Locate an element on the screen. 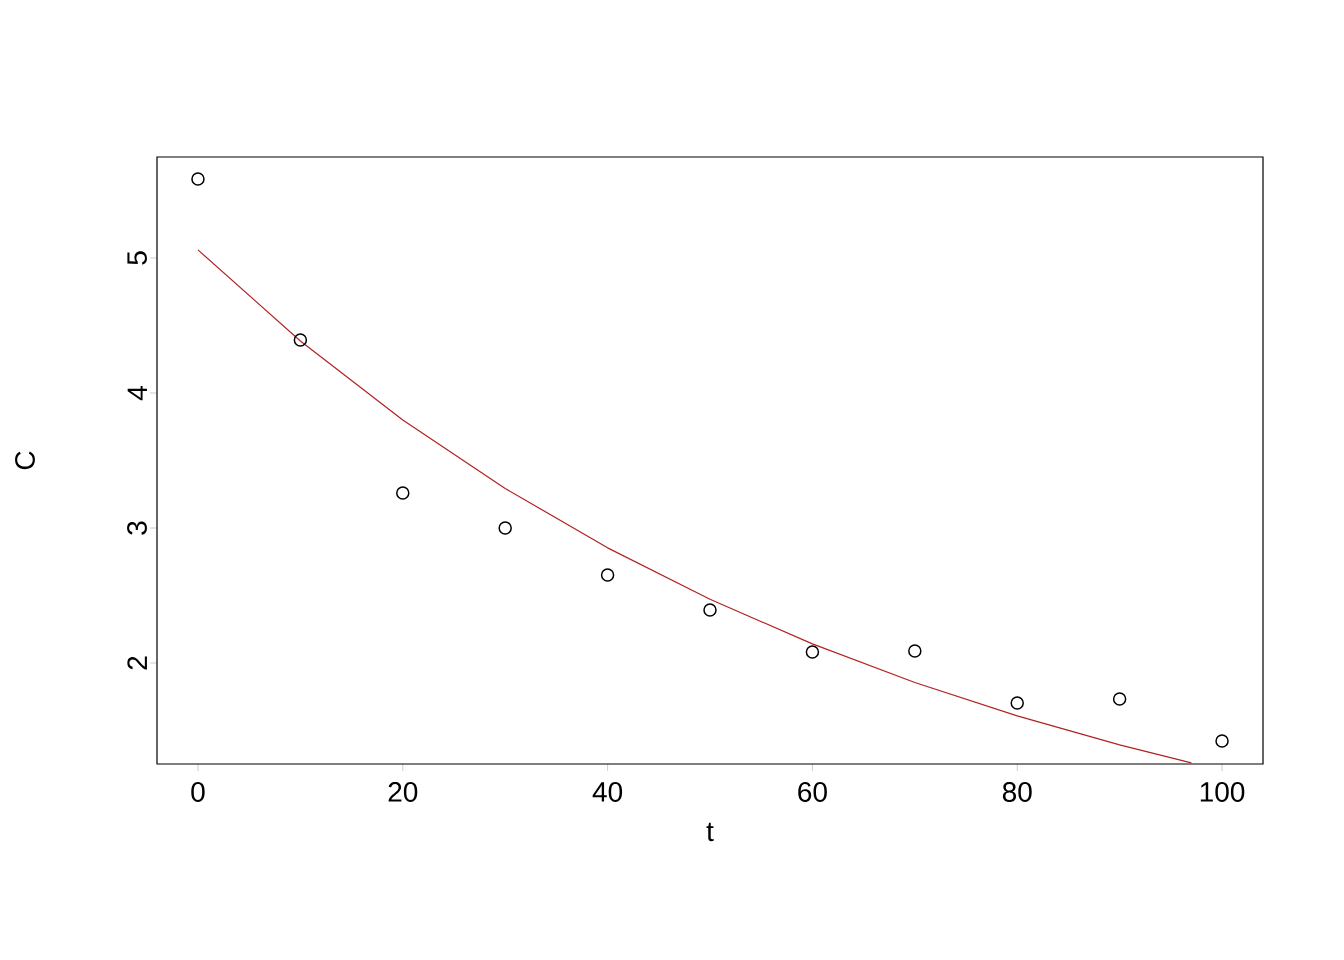 This screenshot has height=960, width=1344. y-tick-label: 4 is located at coordinates (137, 393).